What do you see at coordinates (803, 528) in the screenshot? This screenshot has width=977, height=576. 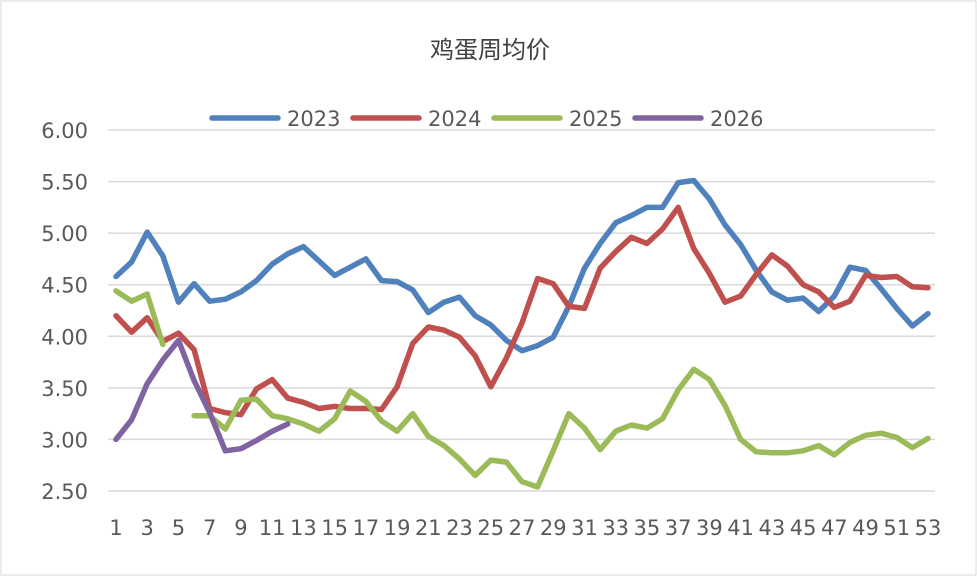 I see `x-tick-label: 45` at bounding box center [803, 528].